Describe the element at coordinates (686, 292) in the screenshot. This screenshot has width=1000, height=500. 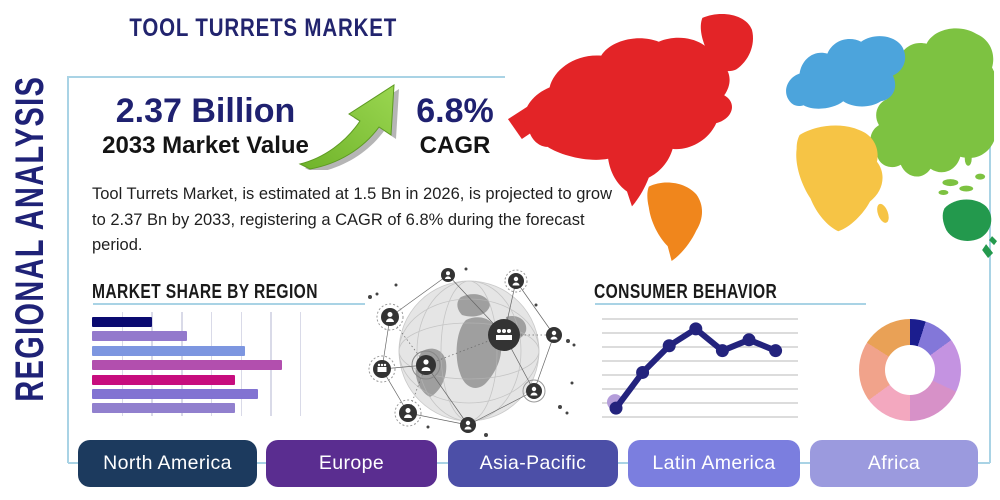
I see `consumer-behavior-heading: CONSUMER BEHAVIOR` at that location.